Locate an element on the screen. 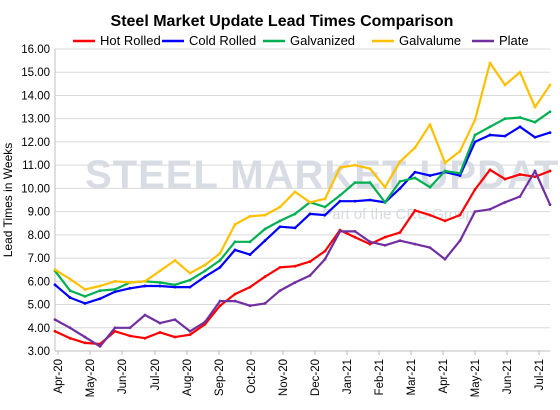  y-tick-label: 13.00 is located at coordinates (35, 120).